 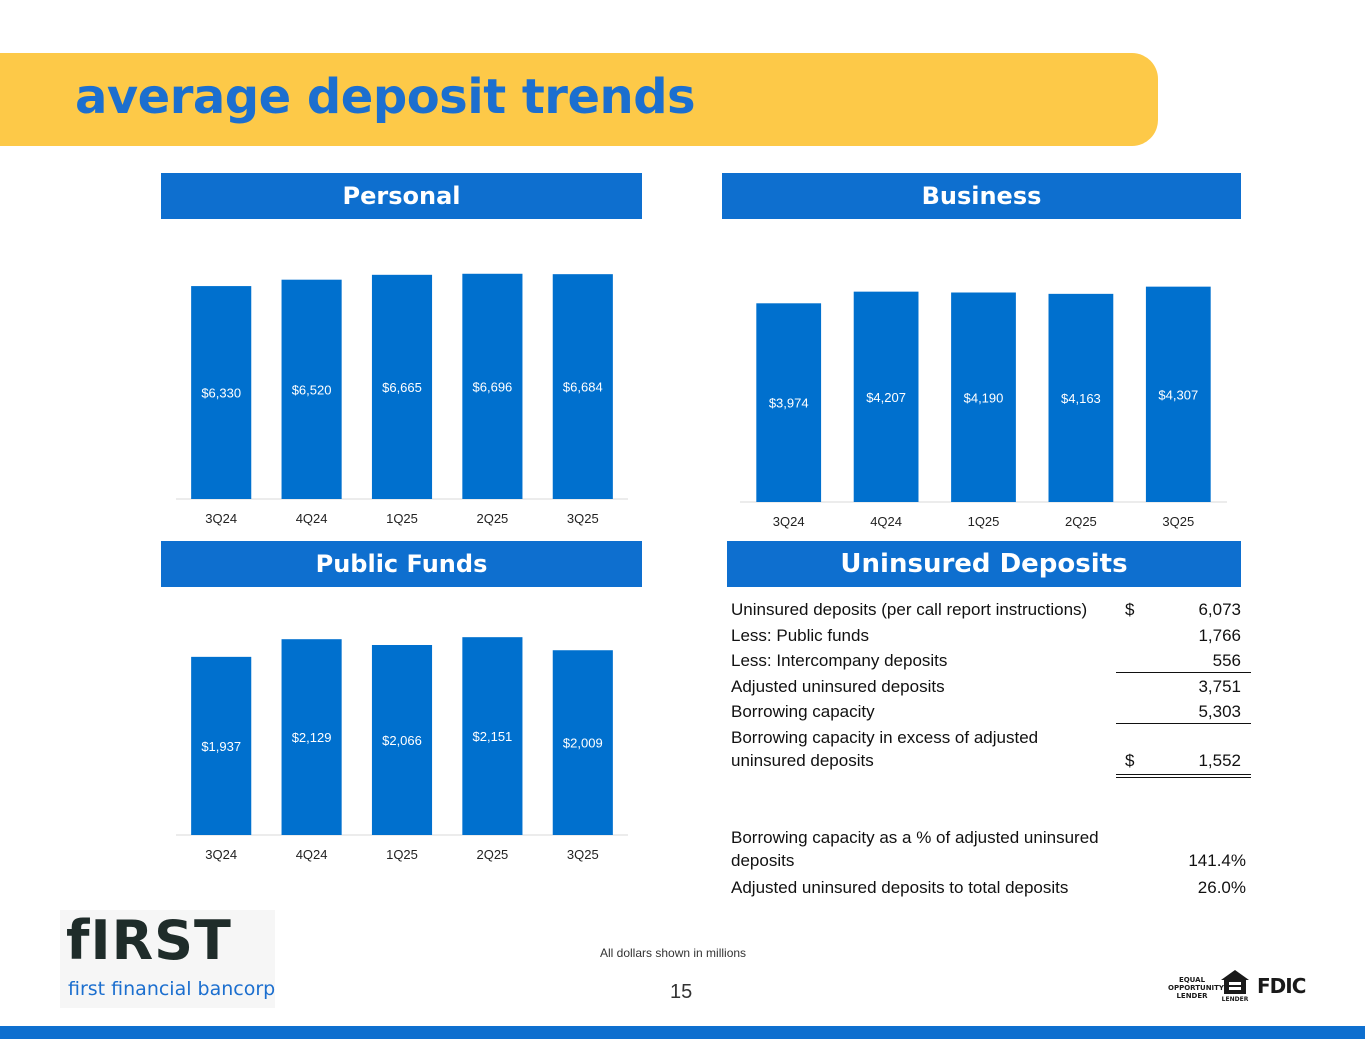 I want to click on fdic-logo: FDIC, so click(x=1281, y=986).